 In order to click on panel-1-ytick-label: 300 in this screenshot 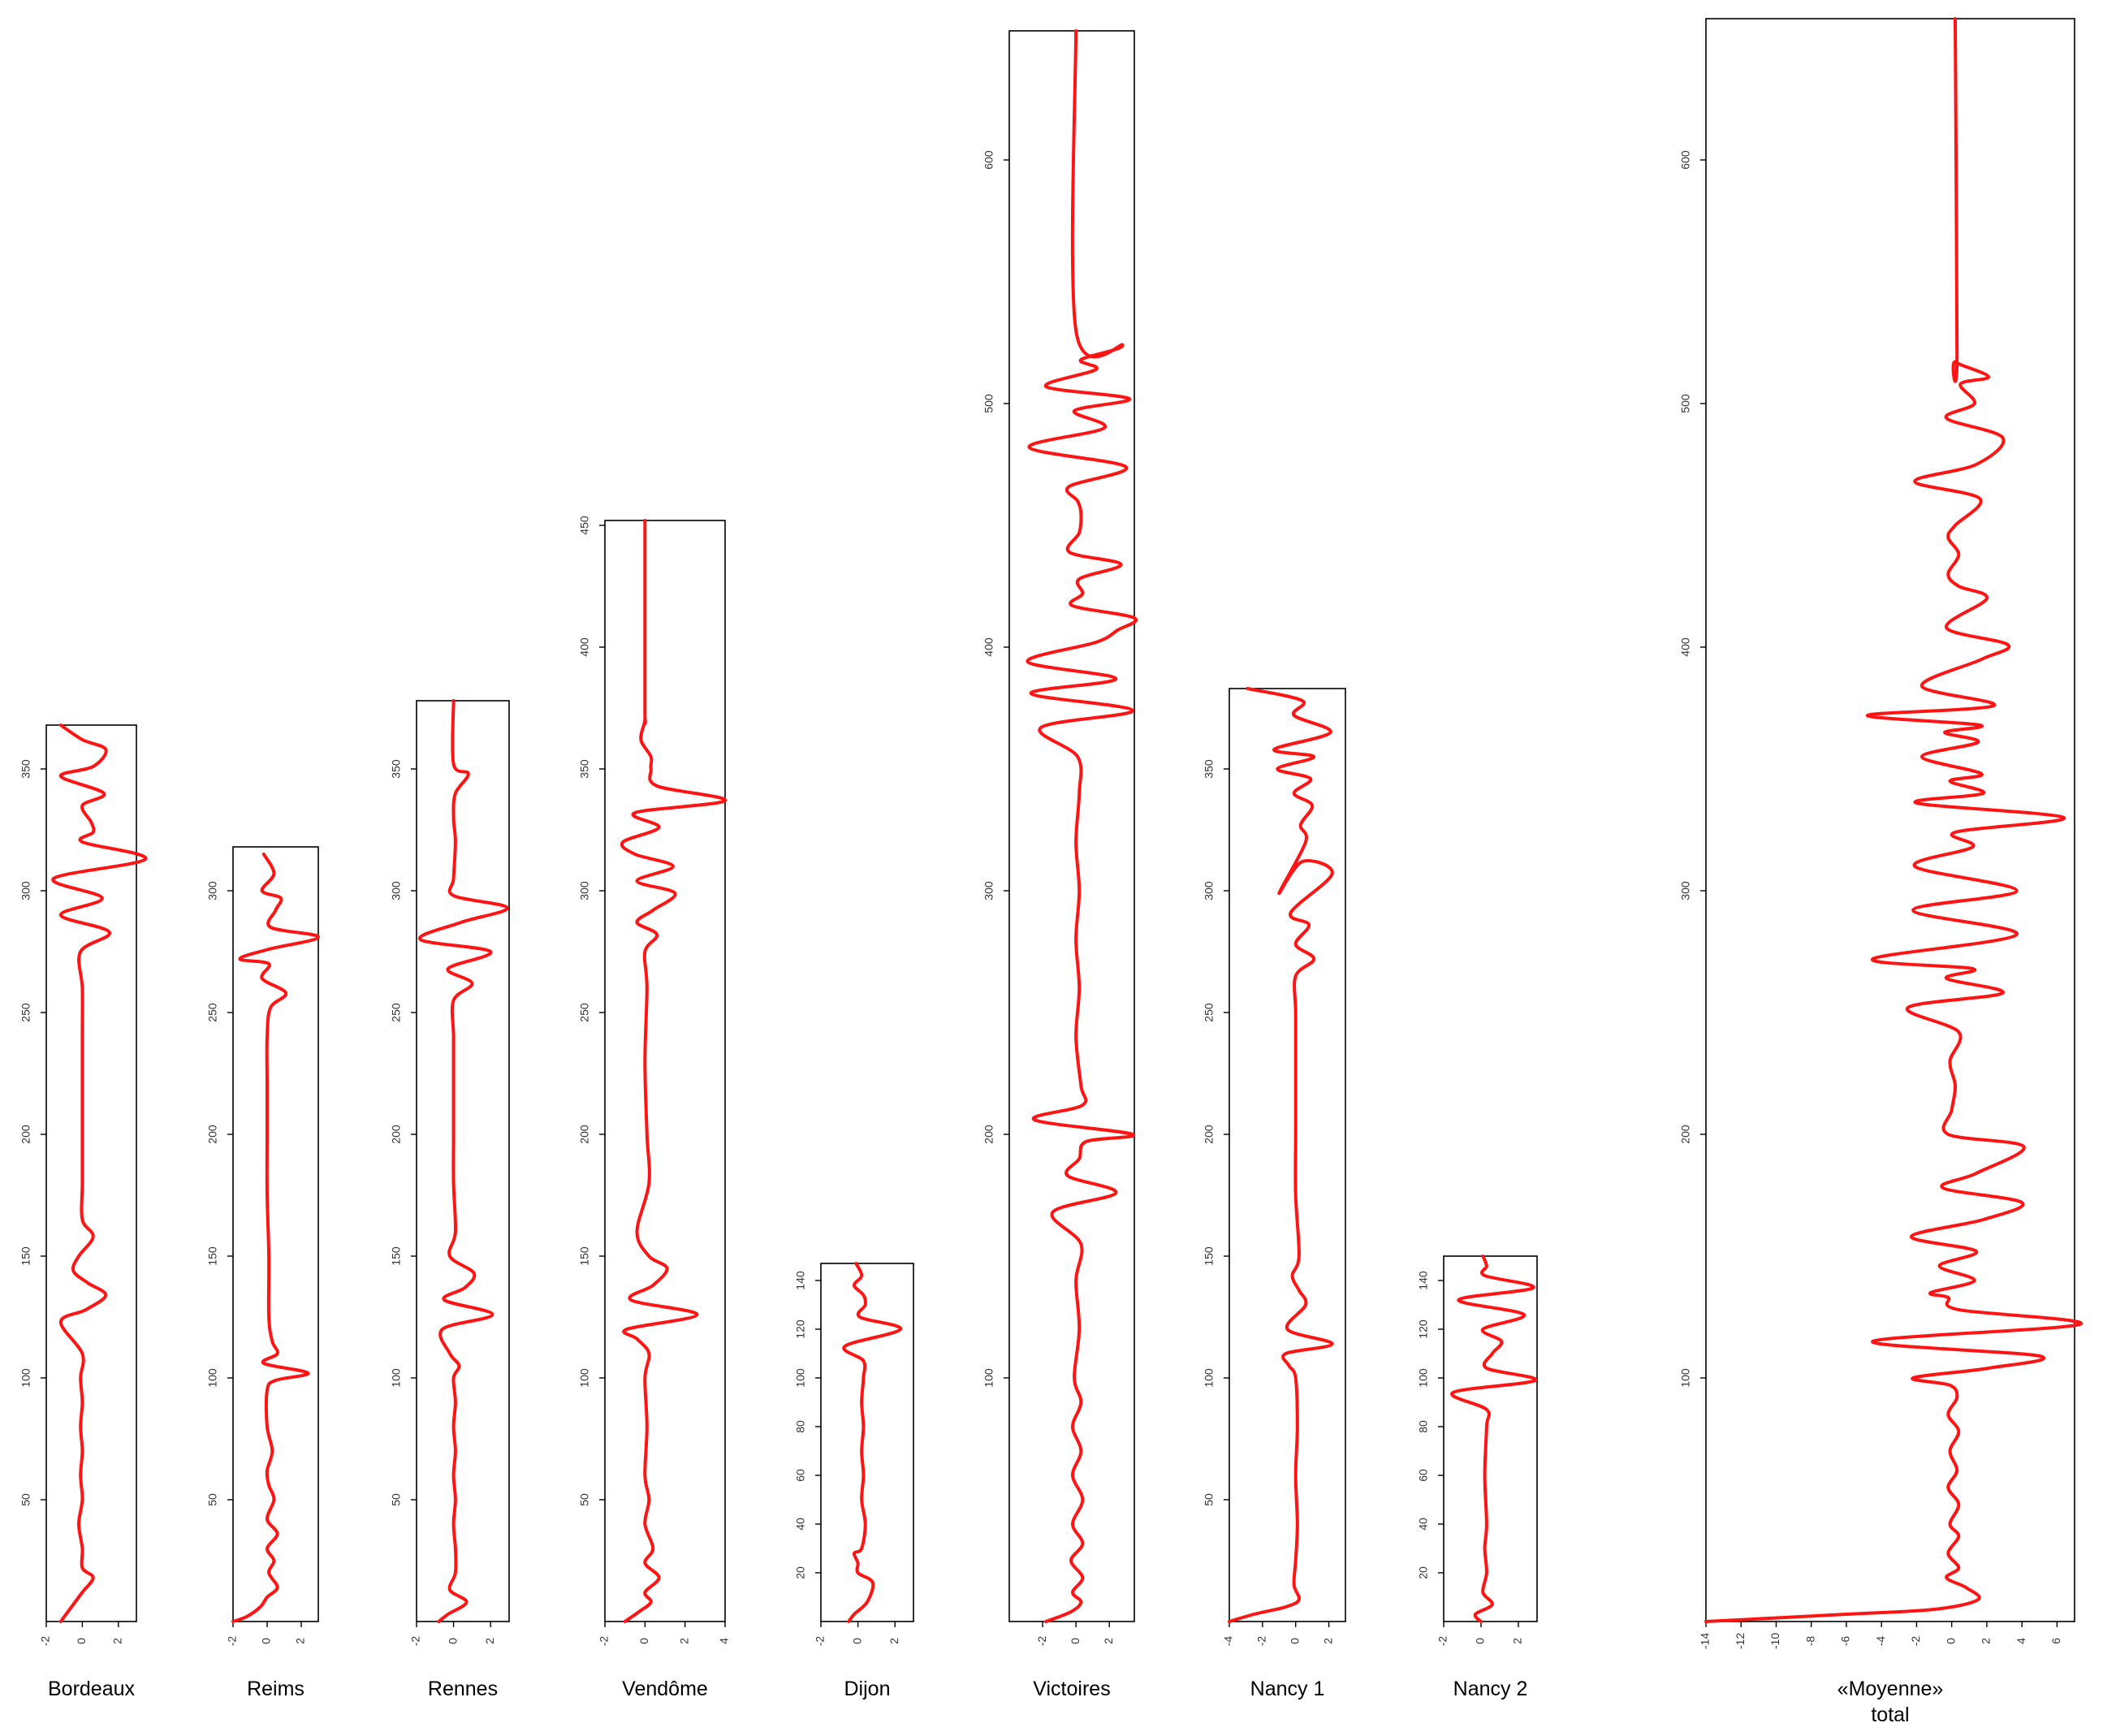, I will do `click(25, 891)`.